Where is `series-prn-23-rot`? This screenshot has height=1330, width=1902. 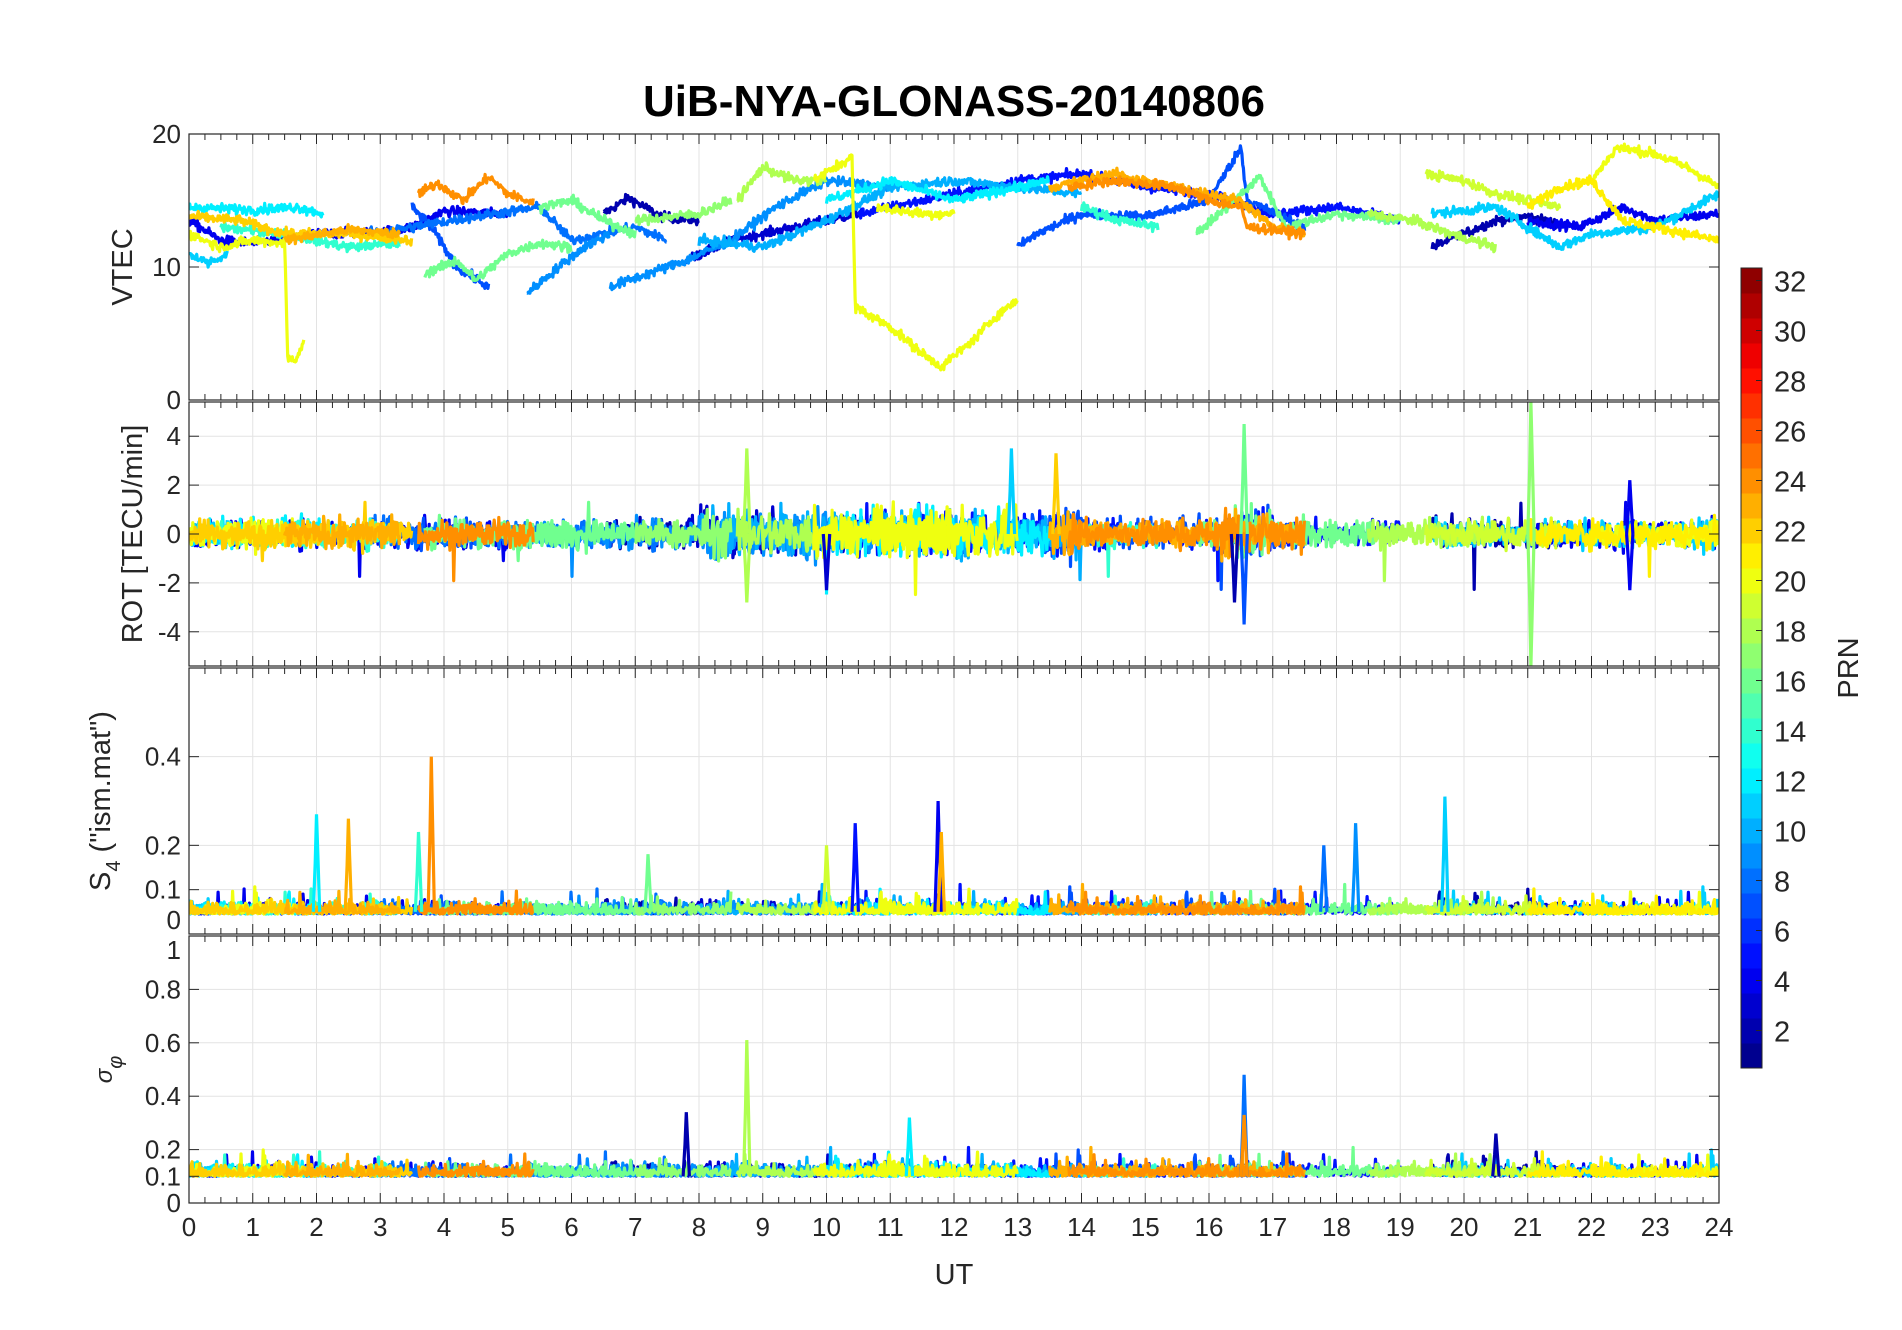 series-prn-23-rot is located at coordinates (342, 532).